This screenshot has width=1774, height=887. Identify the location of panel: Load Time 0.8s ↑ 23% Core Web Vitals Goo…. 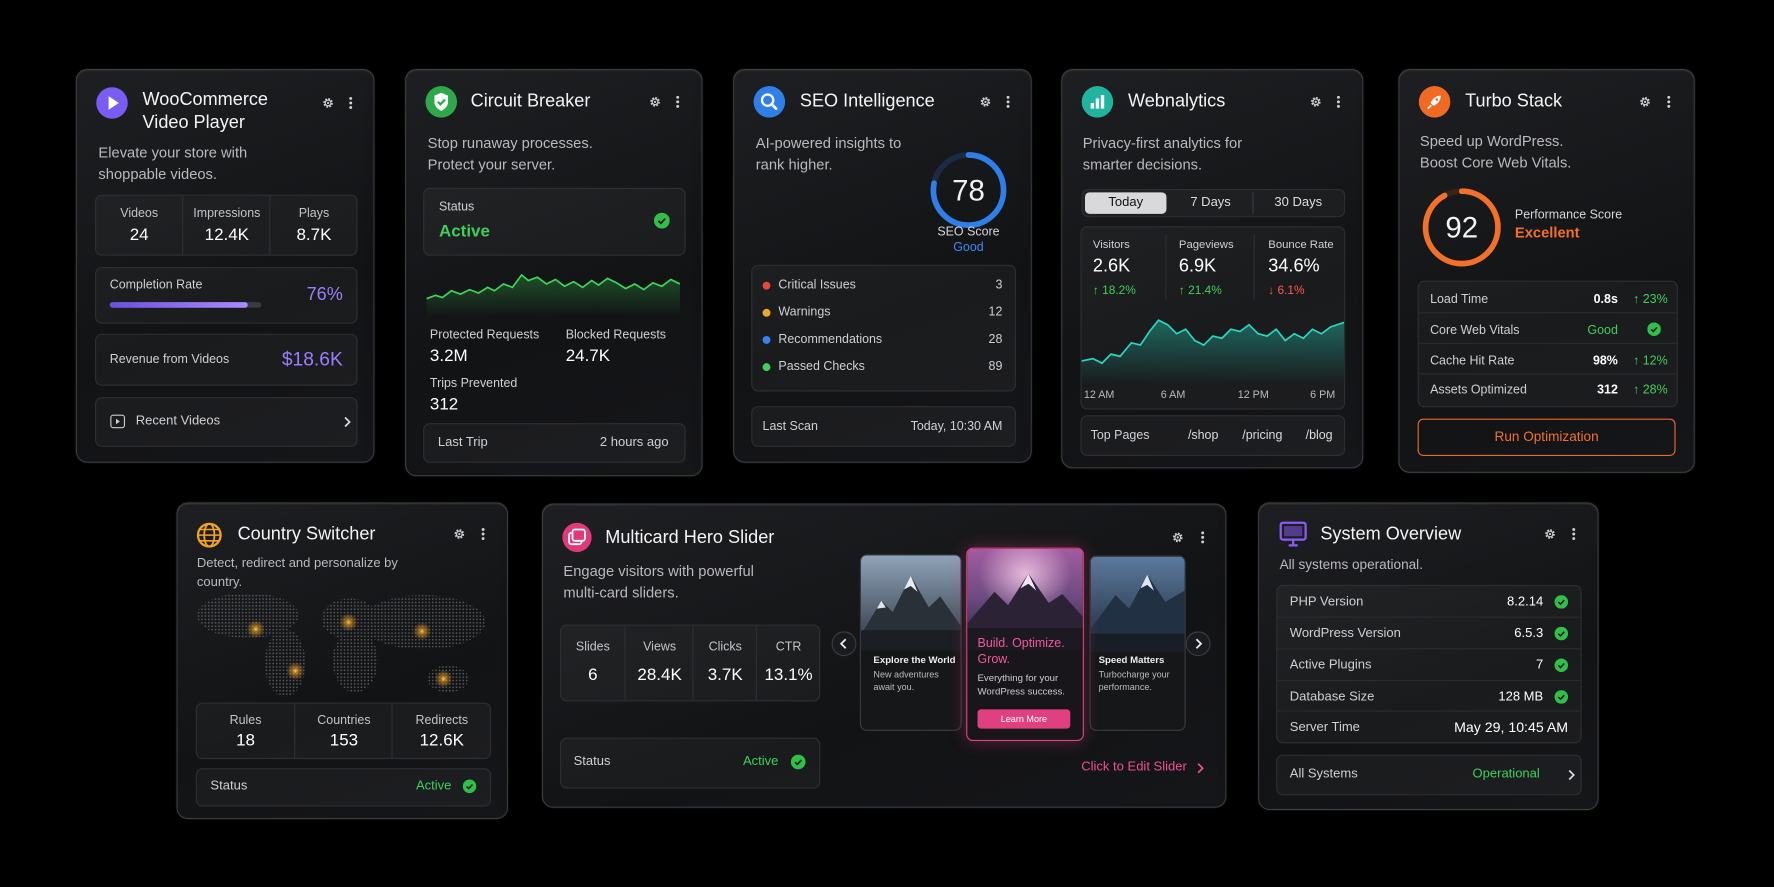
(1547, 344).